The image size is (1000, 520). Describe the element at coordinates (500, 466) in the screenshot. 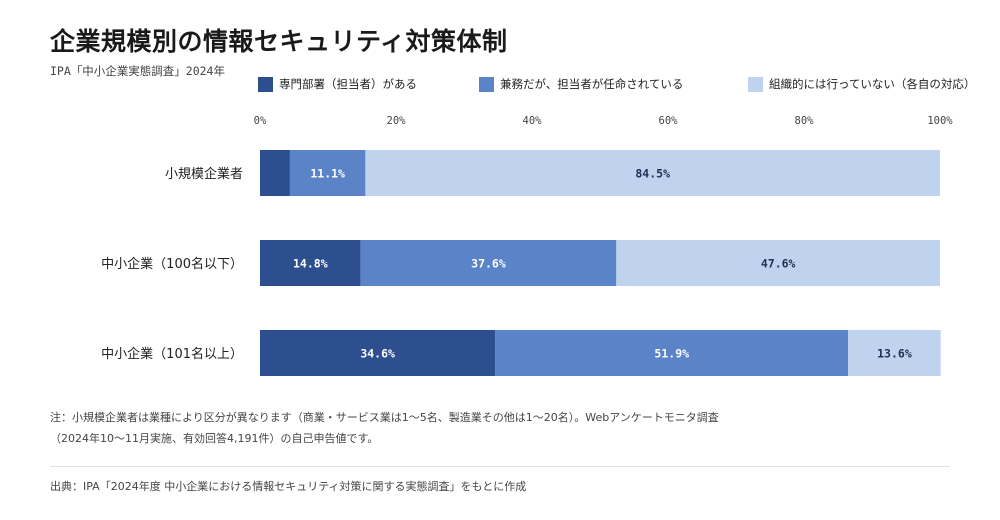

I see `divider` at that location.